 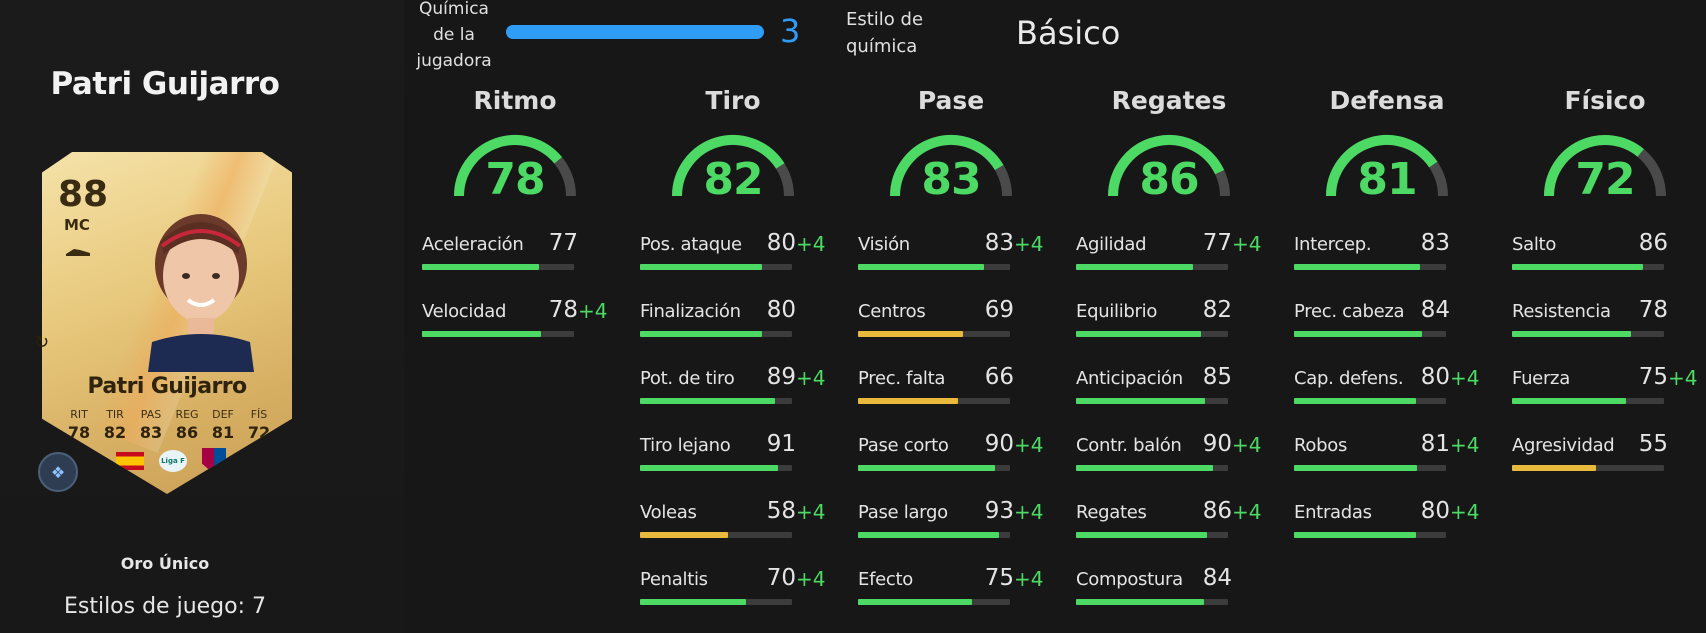 I want to click on attribute-label: Agresividad, so click(x=1563, y=445).